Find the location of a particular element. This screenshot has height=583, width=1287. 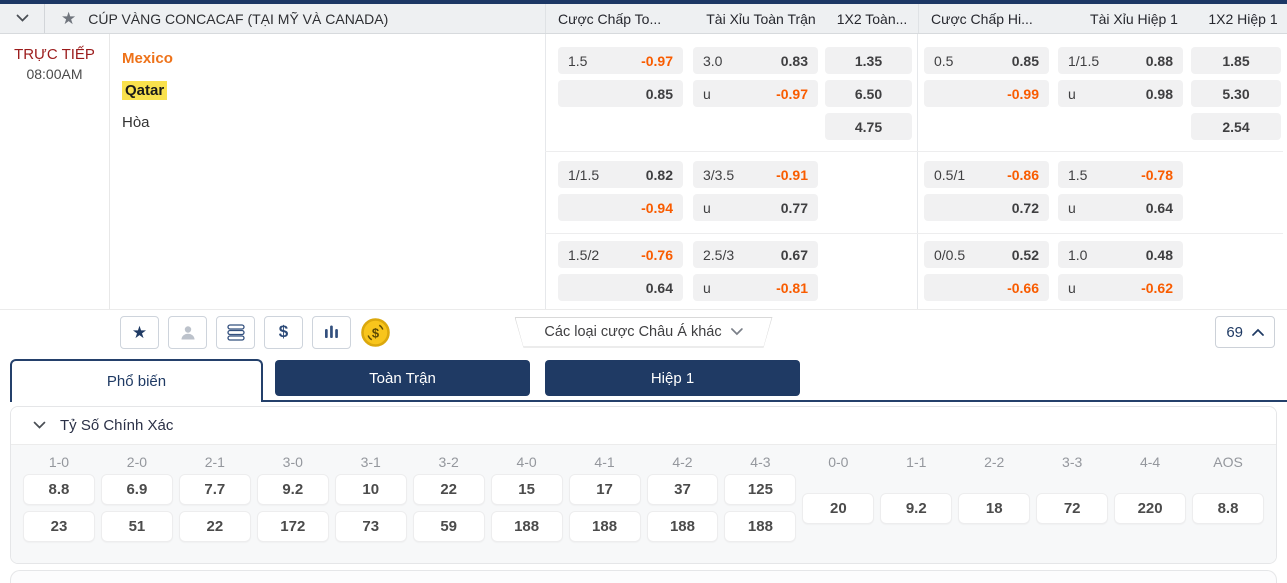

odds-cell: u 0.77 is located at coordinates (755, 207).